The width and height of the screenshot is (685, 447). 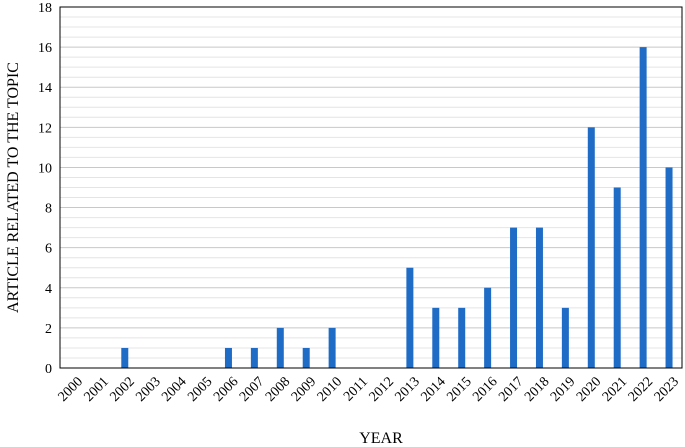 I want to click on bar-2006, so click(x=228, y=357).